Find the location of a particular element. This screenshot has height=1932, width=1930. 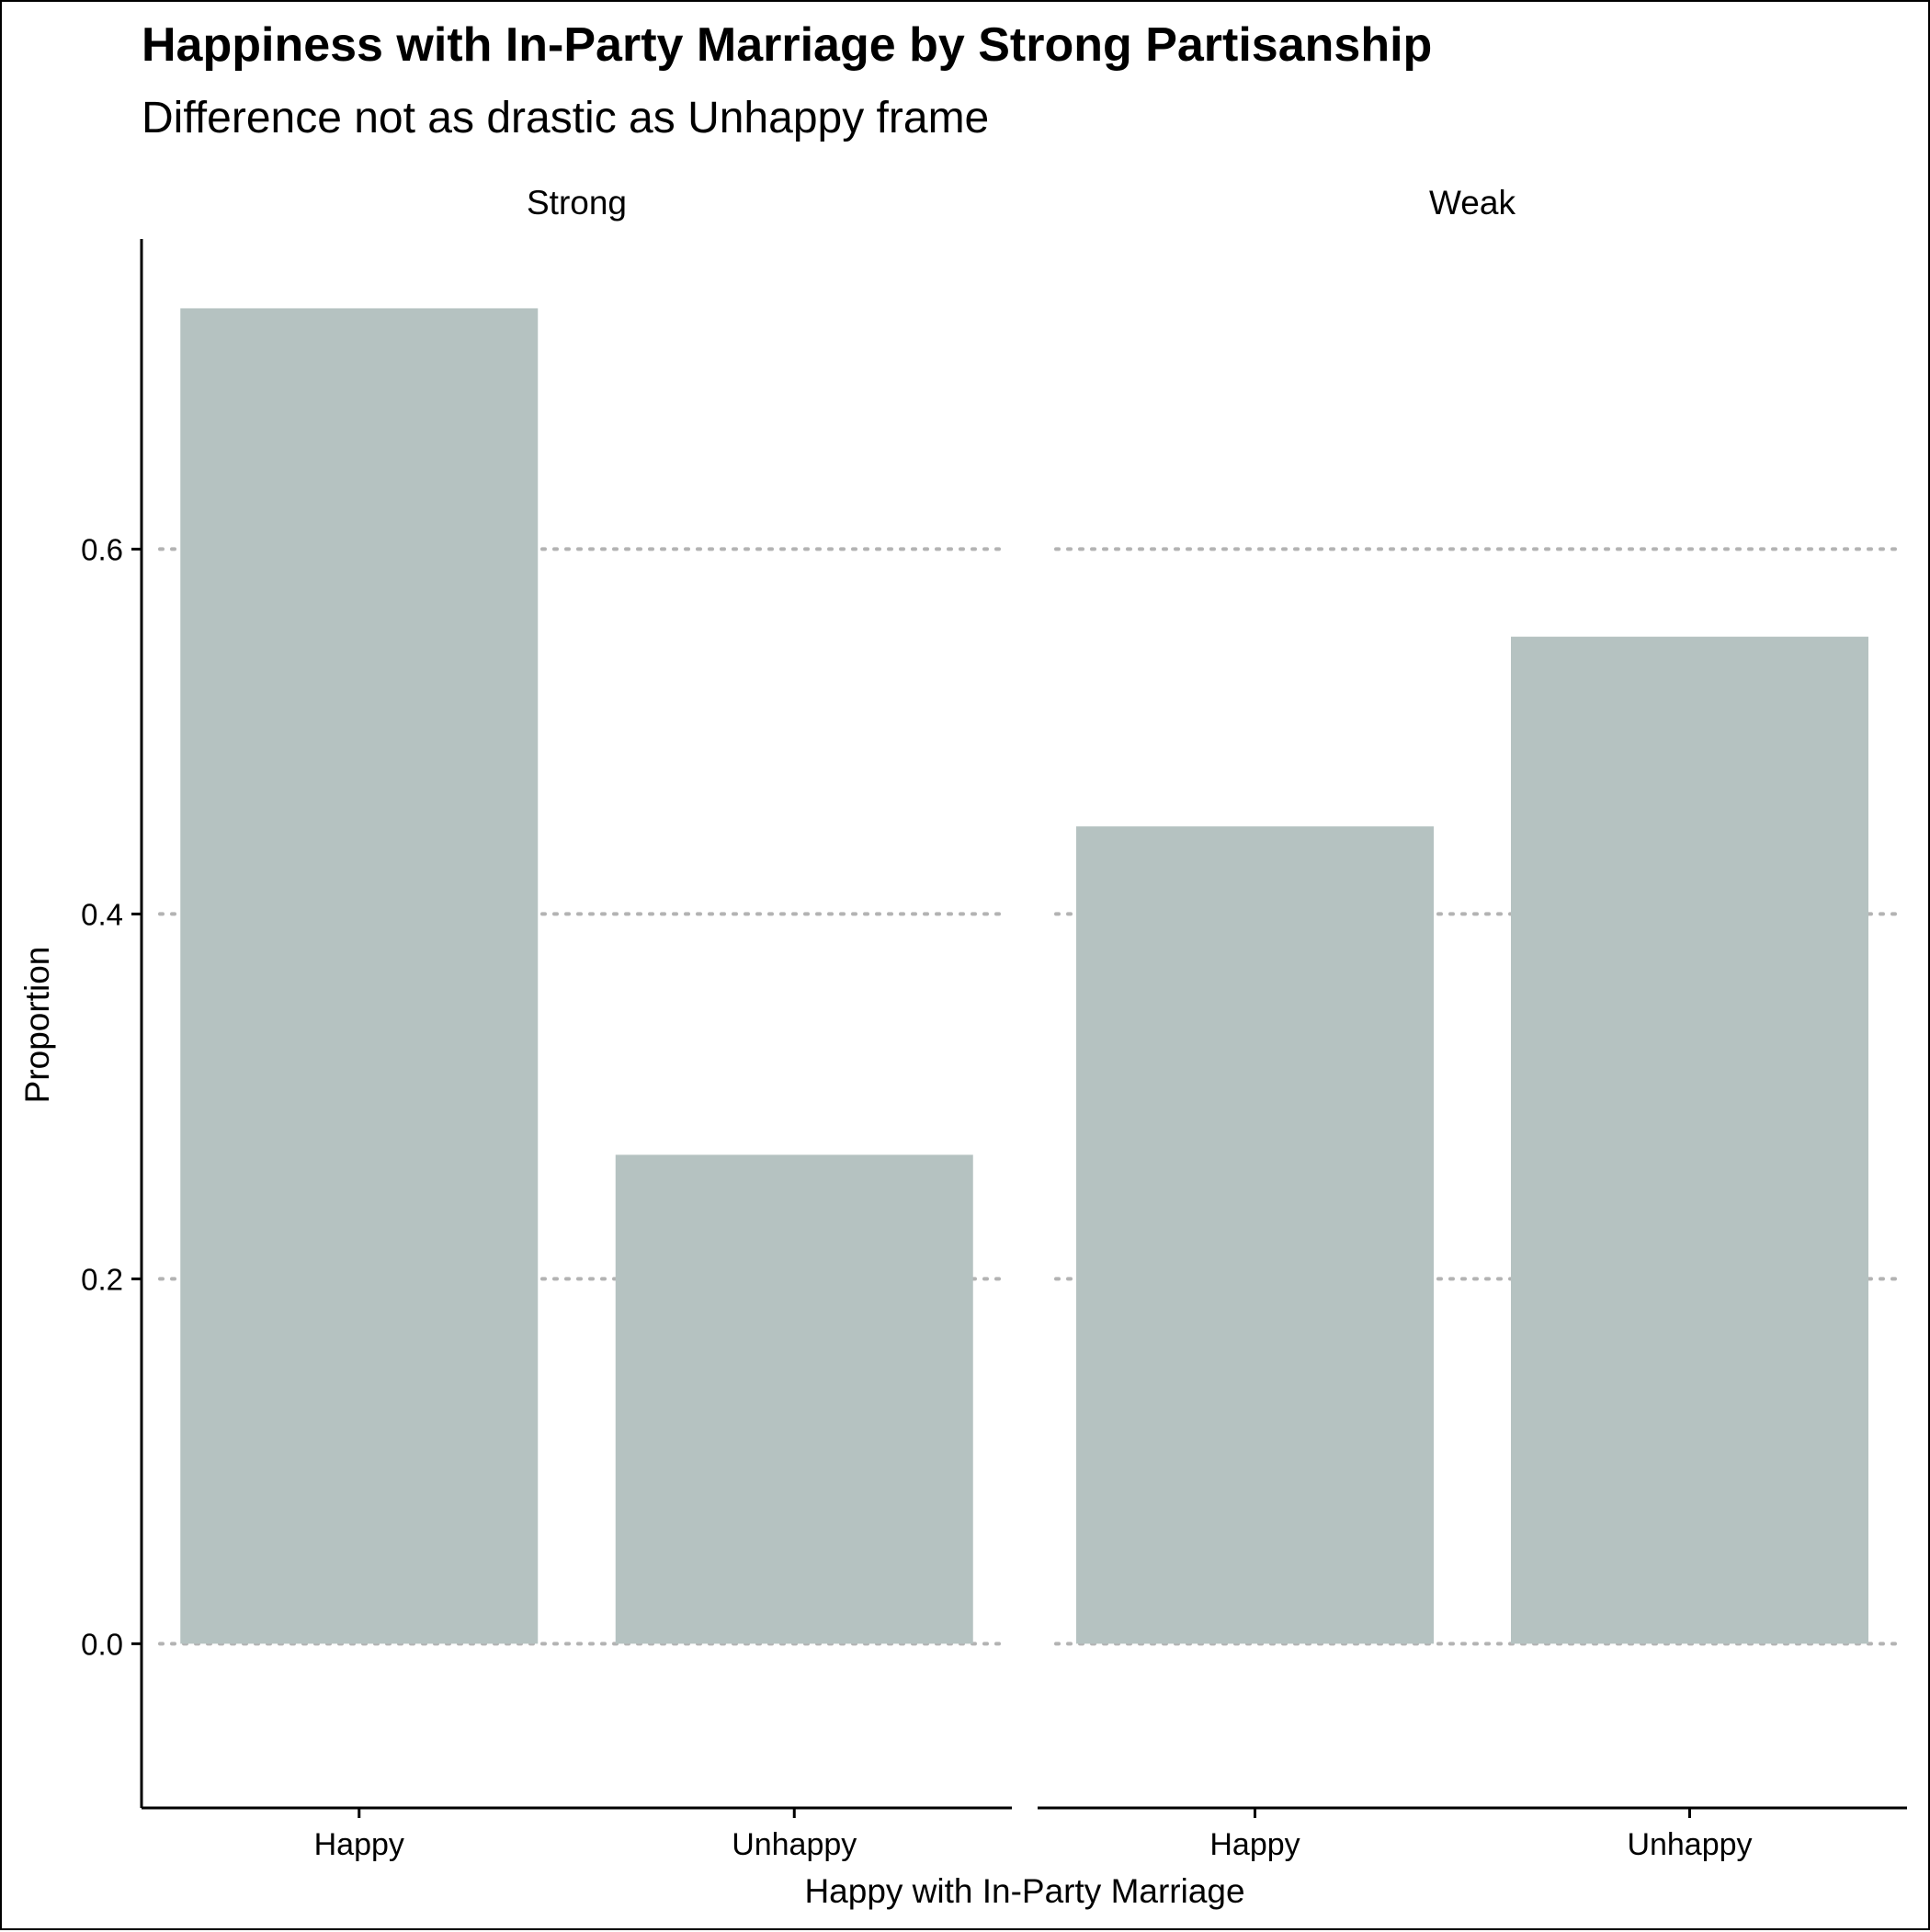

x-tick-label-strong-happy: Happy is located at coordinates (359, 1845).